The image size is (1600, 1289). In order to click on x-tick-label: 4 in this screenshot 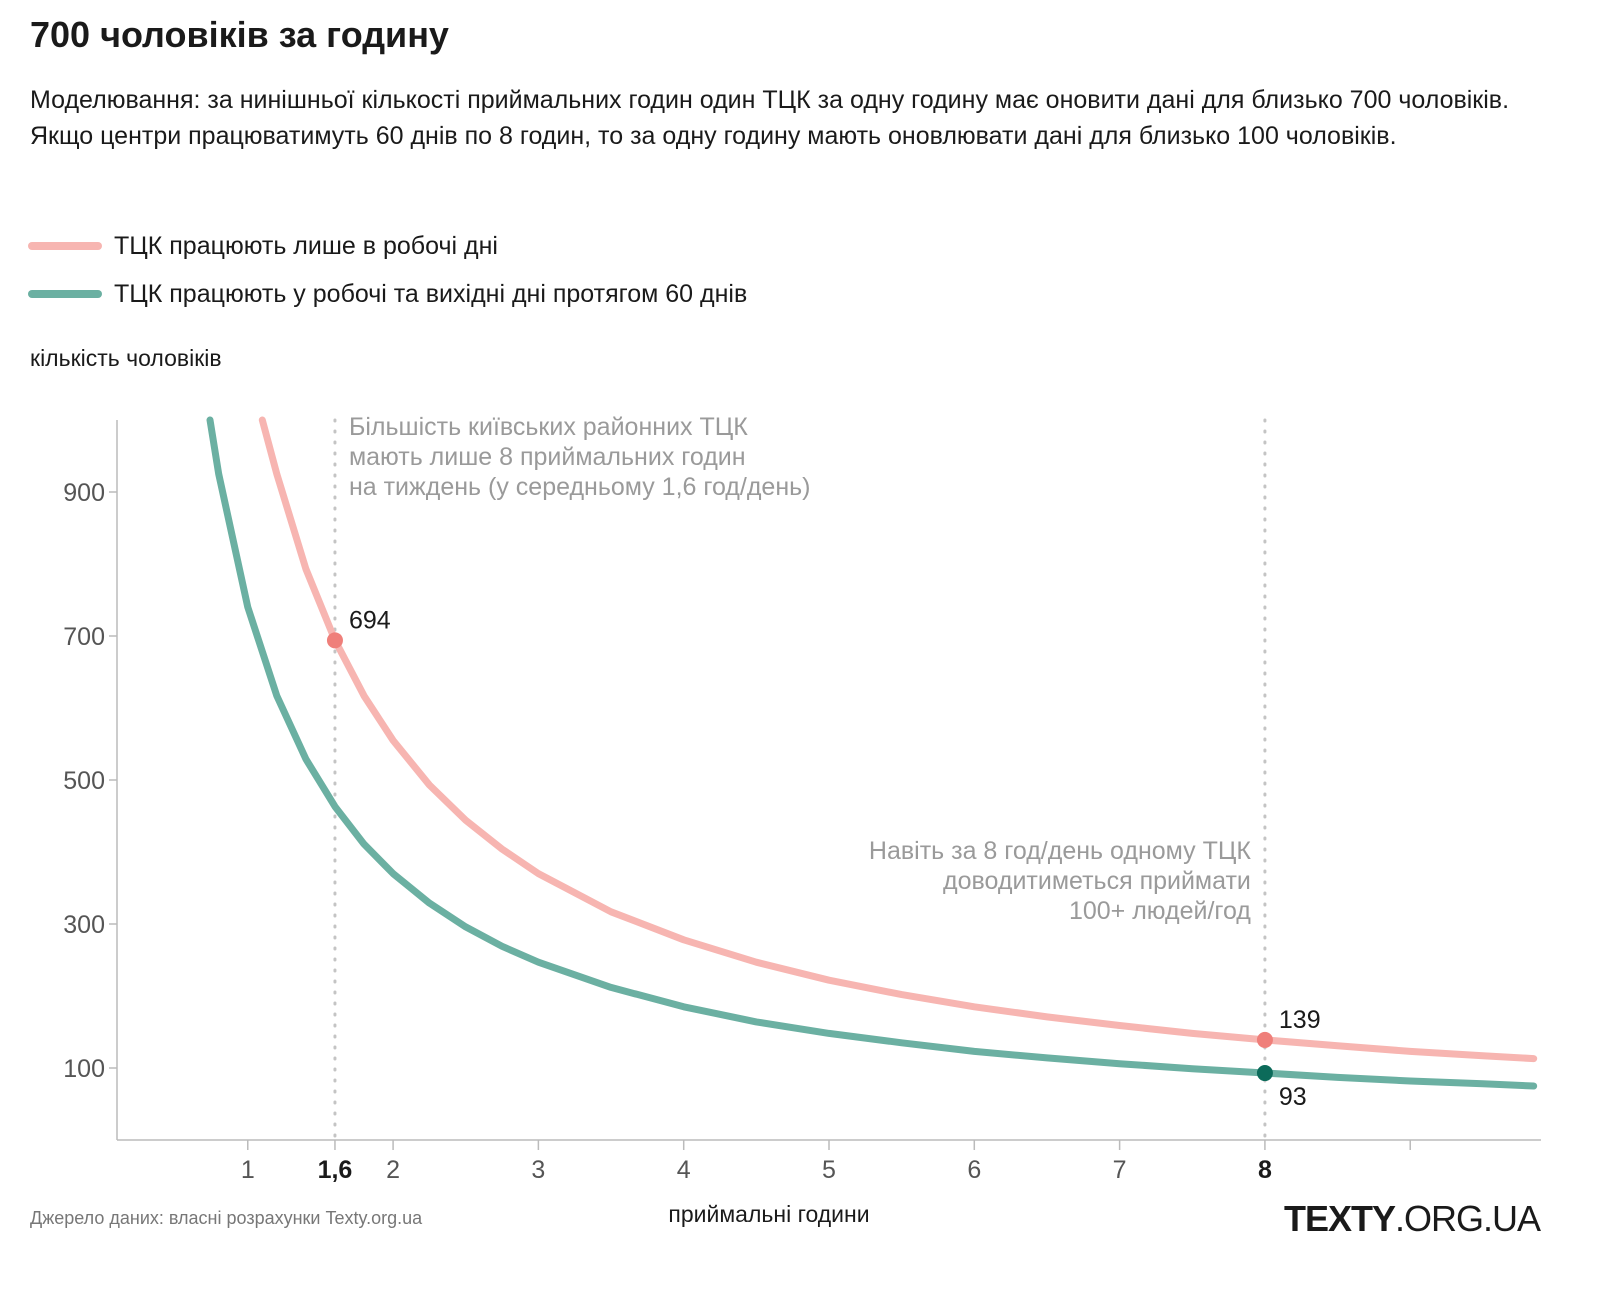, I will do `click(684, 1170)`.